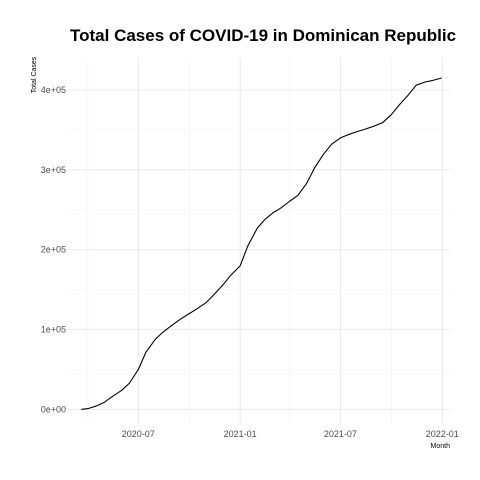 Image resolution: width=480 pixels, height=480 pixels. Describe the element at coordinates (53, 409) in the screenshot. I see `y-tick-label: 0e+00` at that location.